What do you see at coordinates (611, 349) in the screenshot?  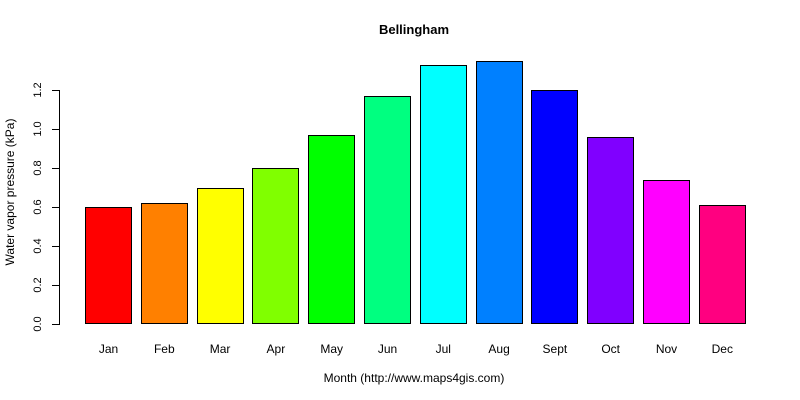 I see `x-tick-label: Oct` at bounding box center [611, 349].